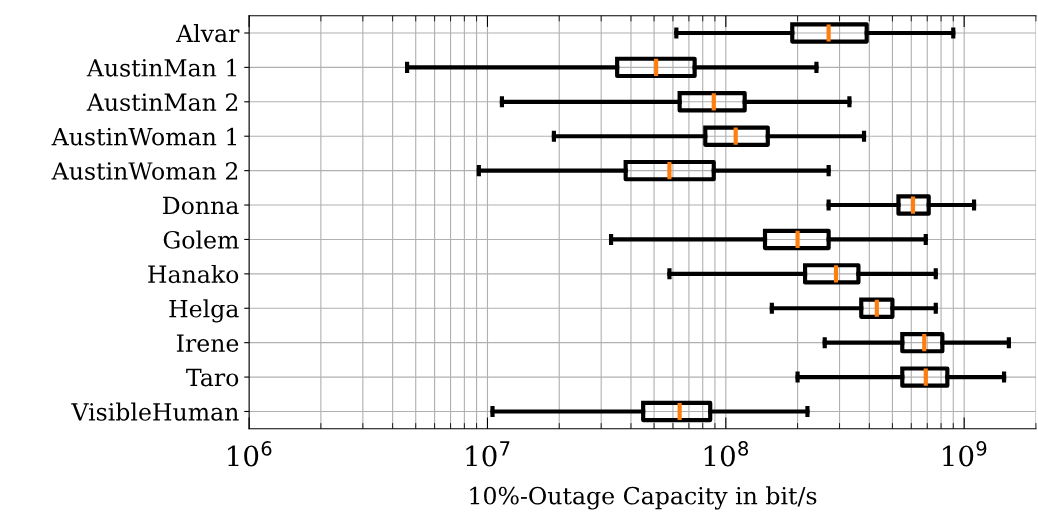 The height and width of the screenshot is (526, 1038). Describe the element at coordinates (204, 311) in the screenshot. I see `y-tick-label: Helga` at that location.